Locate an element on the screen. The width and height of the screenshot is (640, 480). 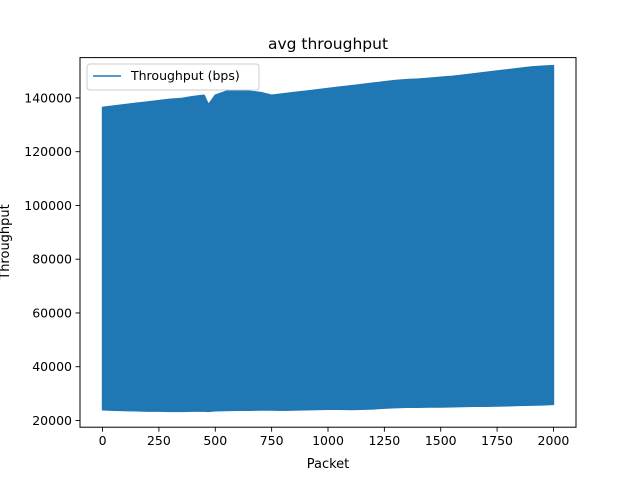
x-tick-label: 250 is located at coordinates (159, 440).